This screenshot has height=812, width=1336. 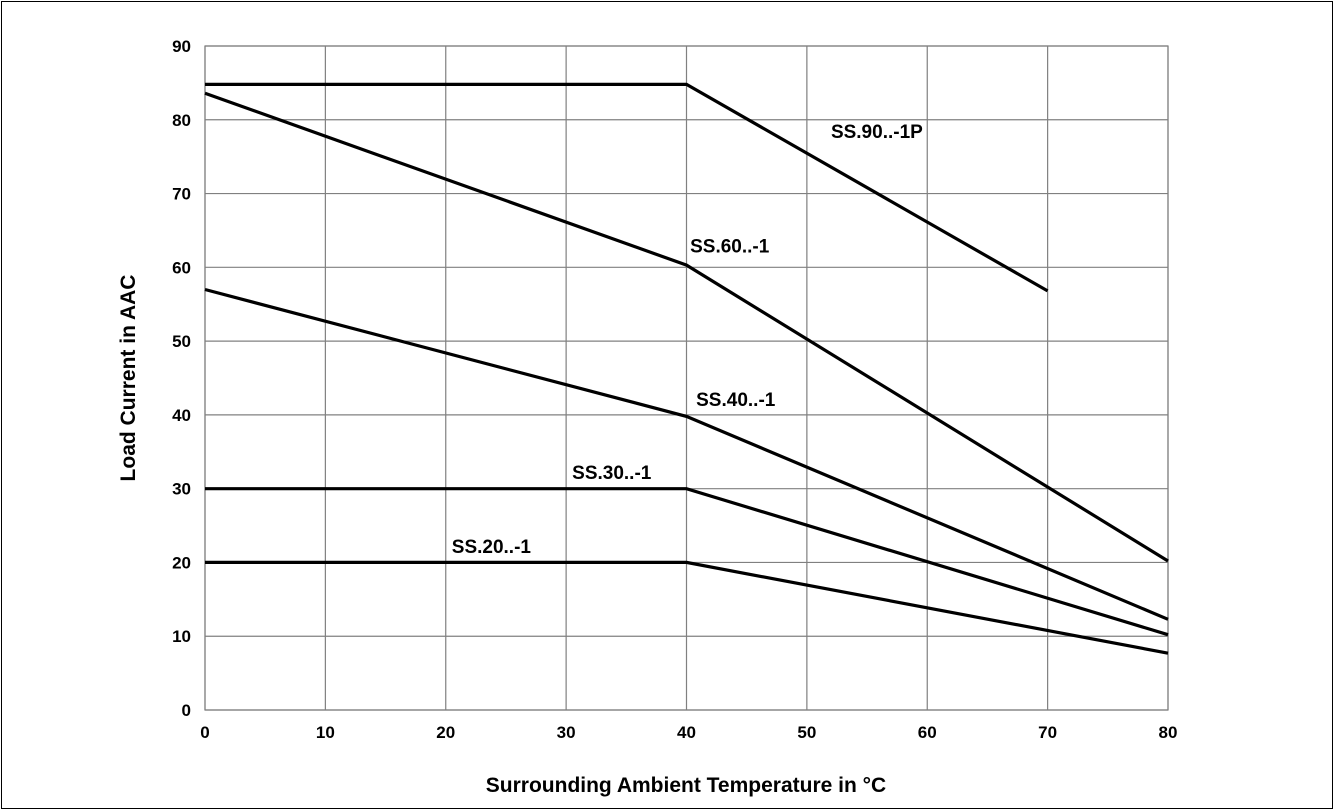 I want to click on y-tick-labels: 0 10 20 30 40 50 60 70 80 90, so click(x=181, y=378).